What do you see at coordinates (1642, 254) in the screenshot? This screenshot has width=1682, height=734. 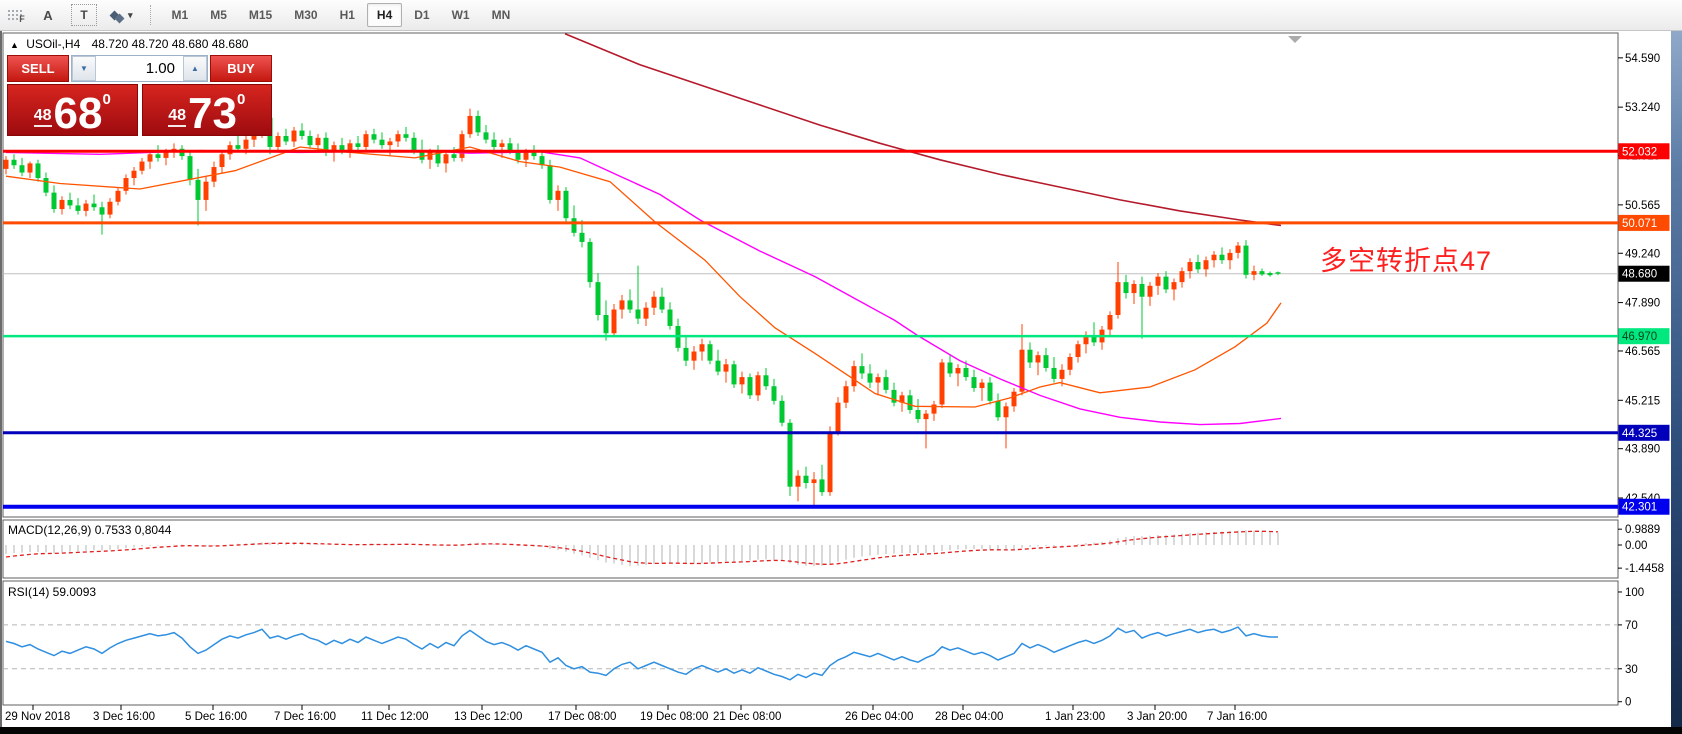 I see `price-axis-label: 49.240` at bounding box center [1642, 254].